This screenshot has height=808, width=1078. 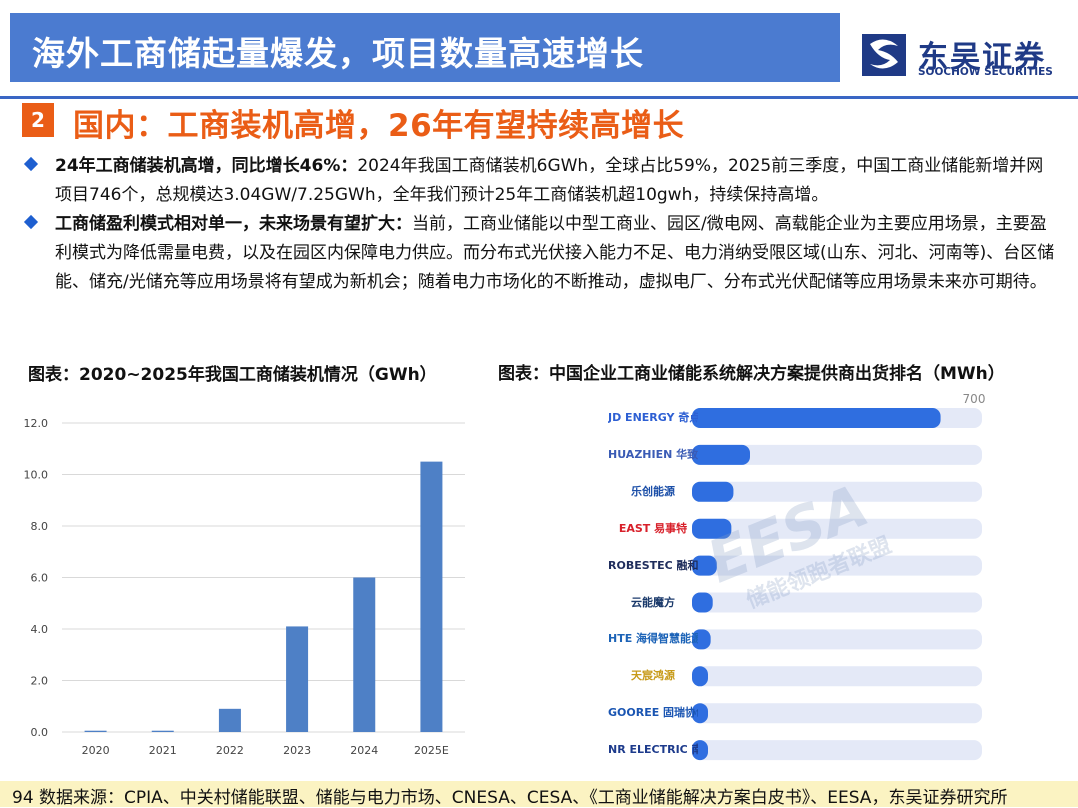 I want to click on y-tick-label: 10.0, so click(x=36, y=475).